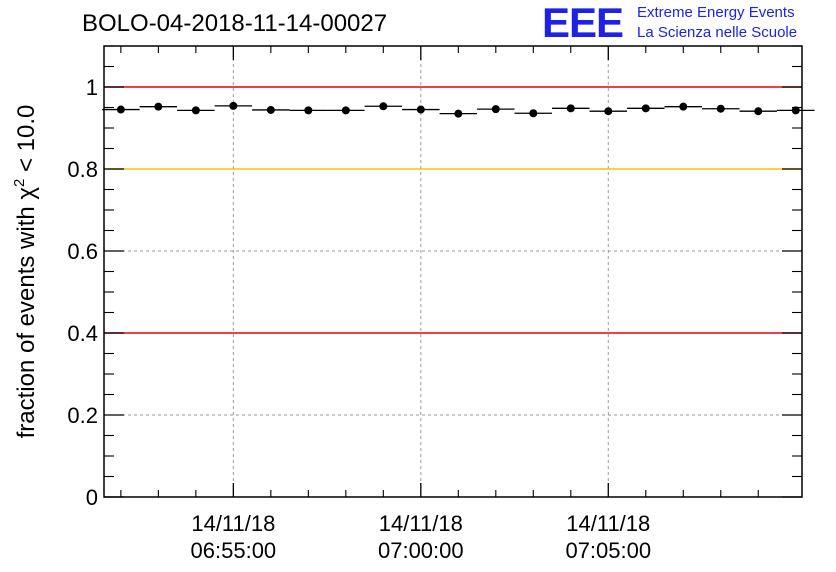 The image size is (836, 572). Describe the element at coordinates (235, 23) in the screenshot. I see `run-title: BOLO-04-2018-11-14-00027` at that location.